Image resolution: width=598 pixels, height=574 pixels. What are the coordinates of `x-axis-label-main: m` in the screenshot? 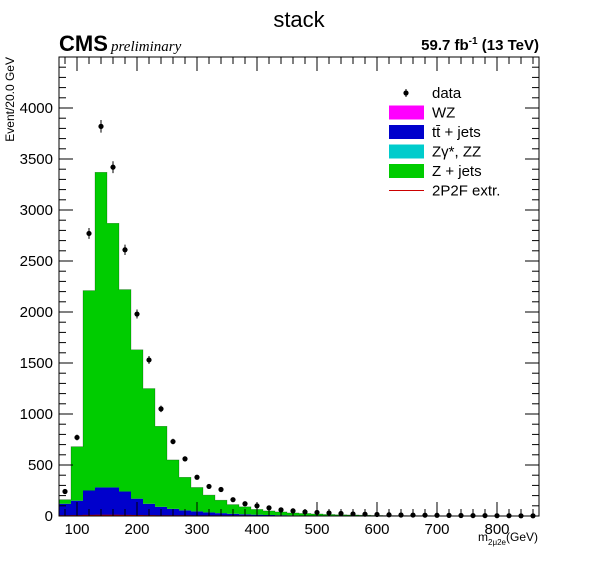 It's located at (483, 537).